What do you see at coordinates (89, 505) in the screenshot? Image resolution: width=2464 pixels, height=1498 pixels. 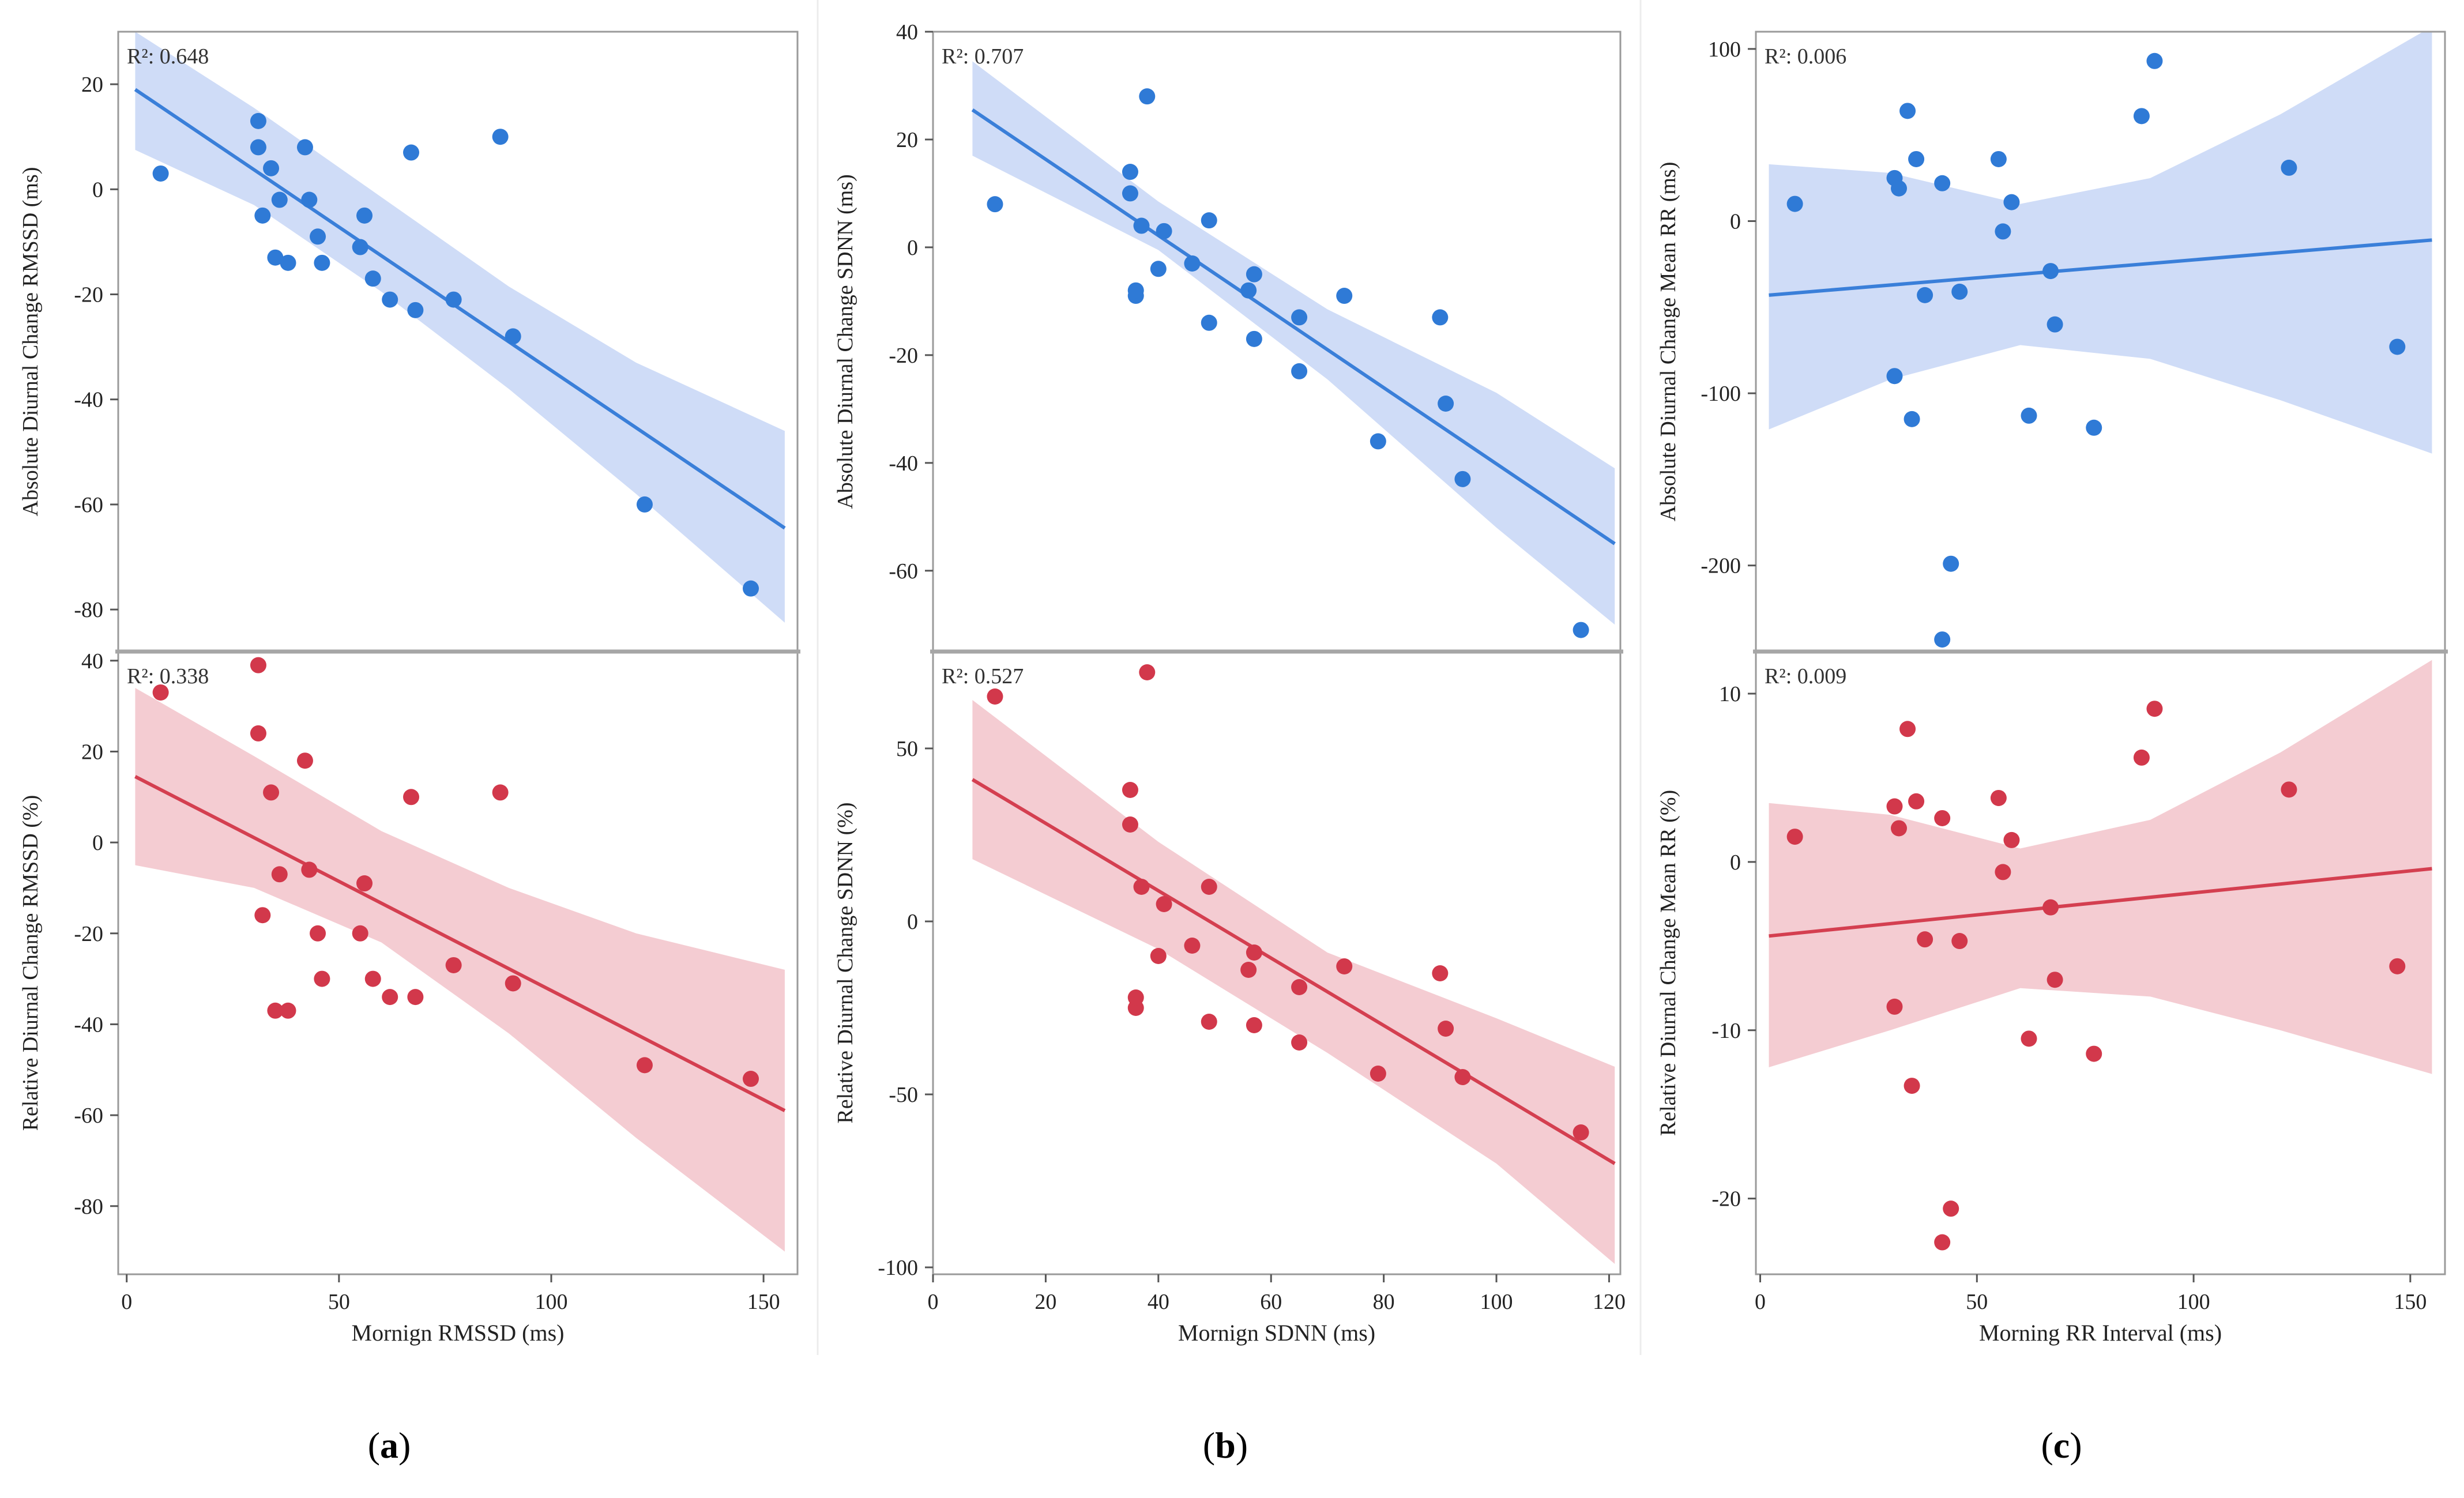 I see `y-tick-label: -60` at bounding box center [89, 505].